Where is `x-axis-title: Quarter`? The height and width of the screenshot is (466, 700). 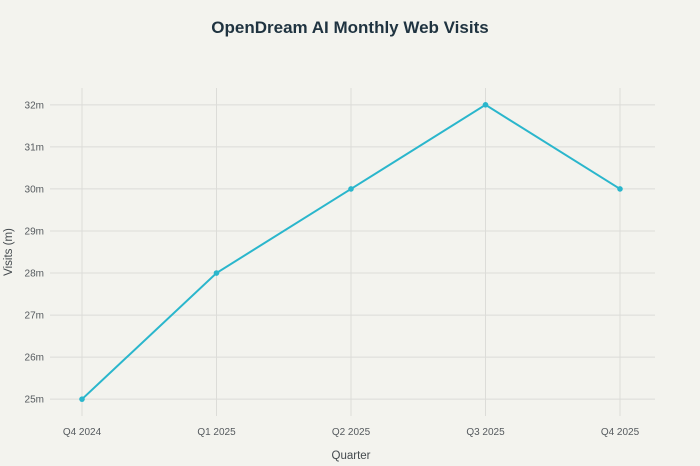 x-axis-title: Quarter is located at coordinates (351, 456).